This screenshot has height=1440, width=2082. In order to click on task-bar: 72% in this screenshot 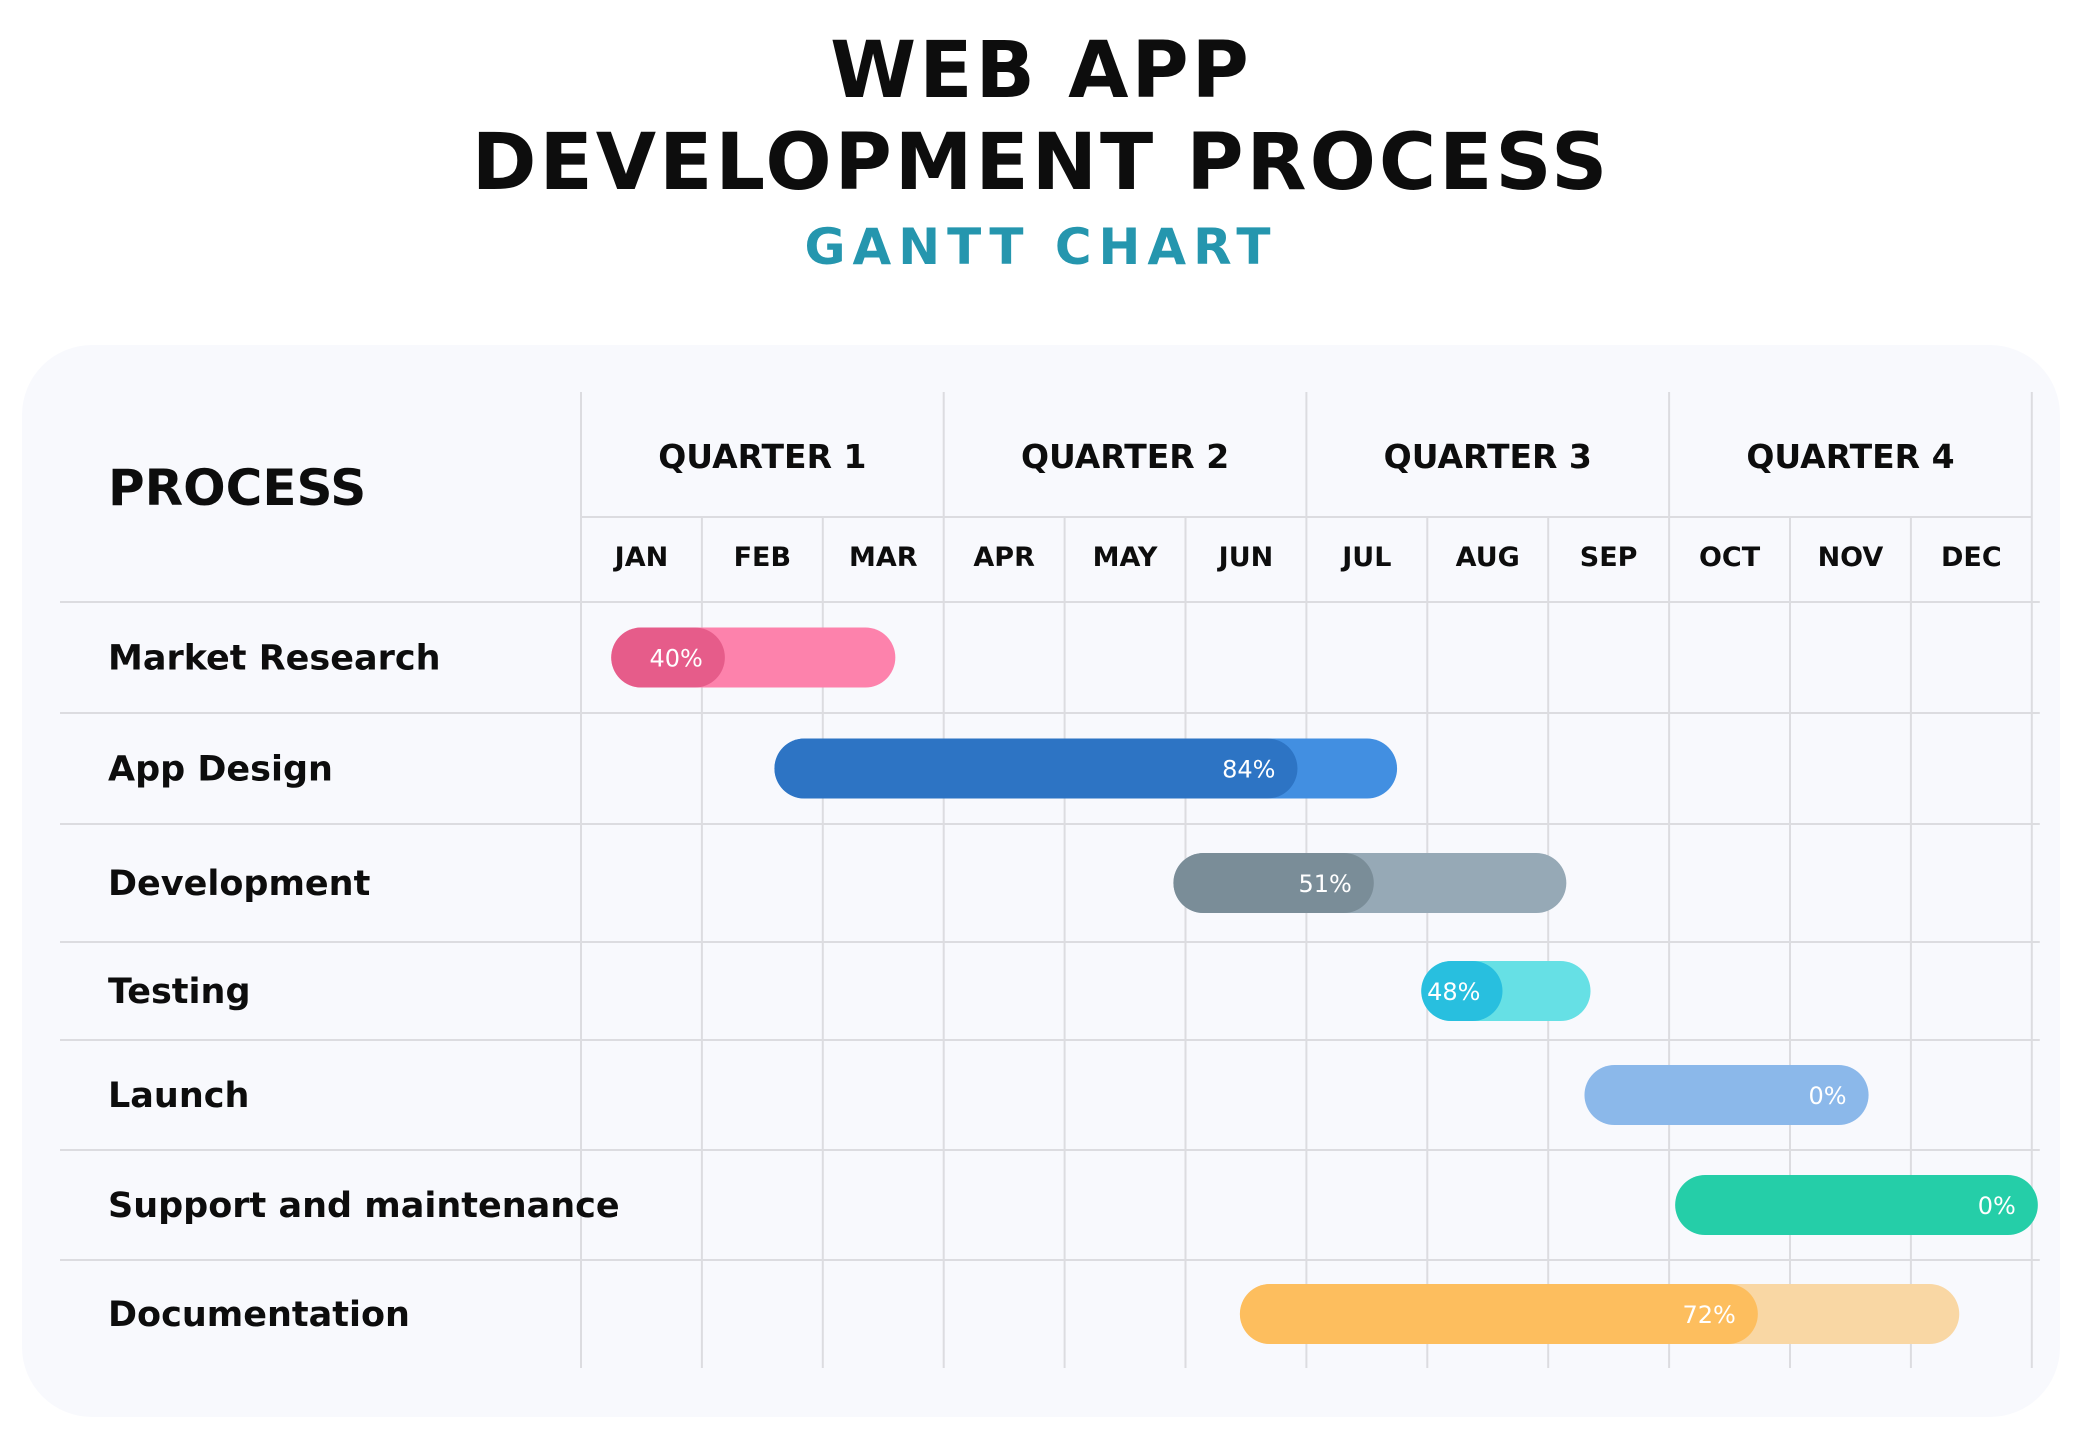, I will do `click(1599, 1314)`.